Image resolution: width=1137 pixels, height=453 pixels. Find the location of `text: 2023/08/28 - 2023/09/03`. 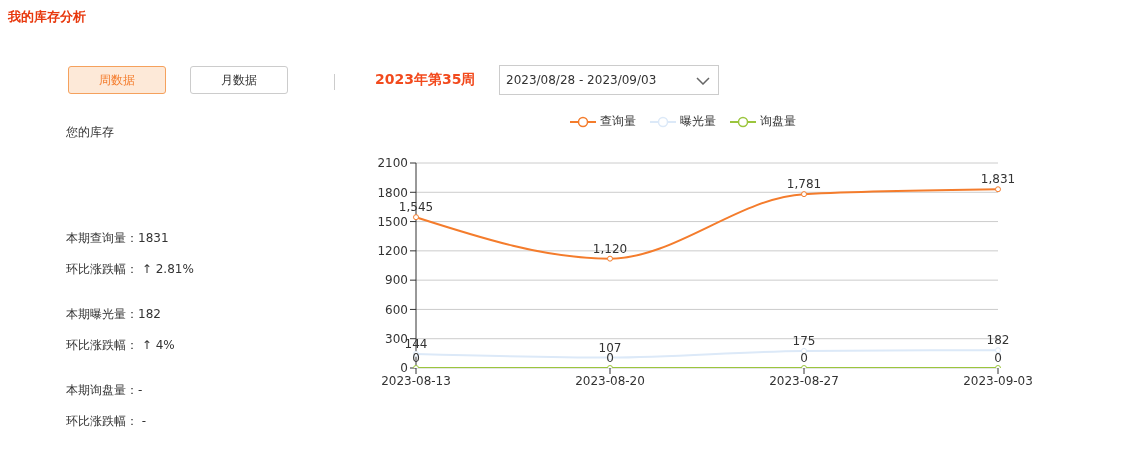

text: 2023/08/28 - 2023/09/03 is located at coordinates (609, 80).